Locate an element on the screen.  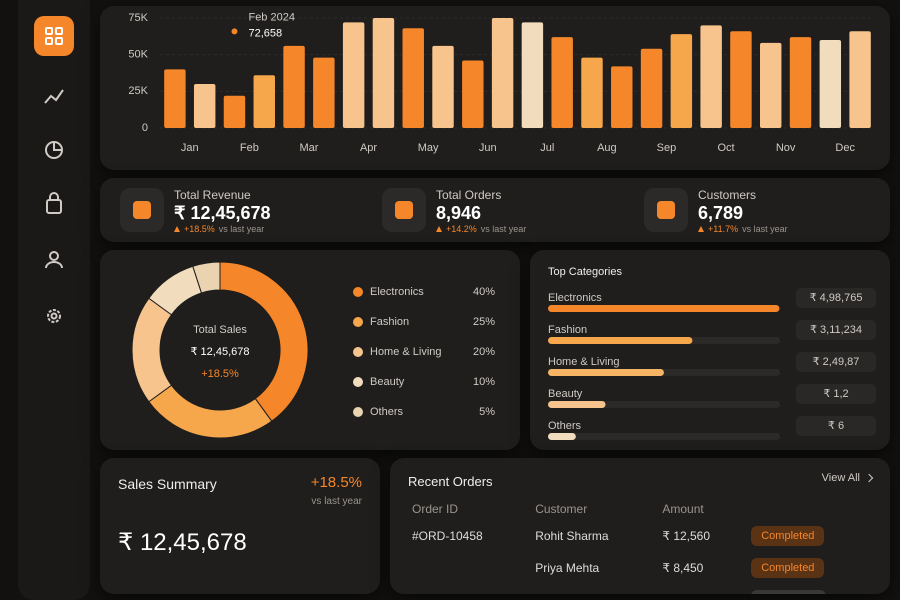
y-tick-label: 25K is located at coordinates (138, 91).